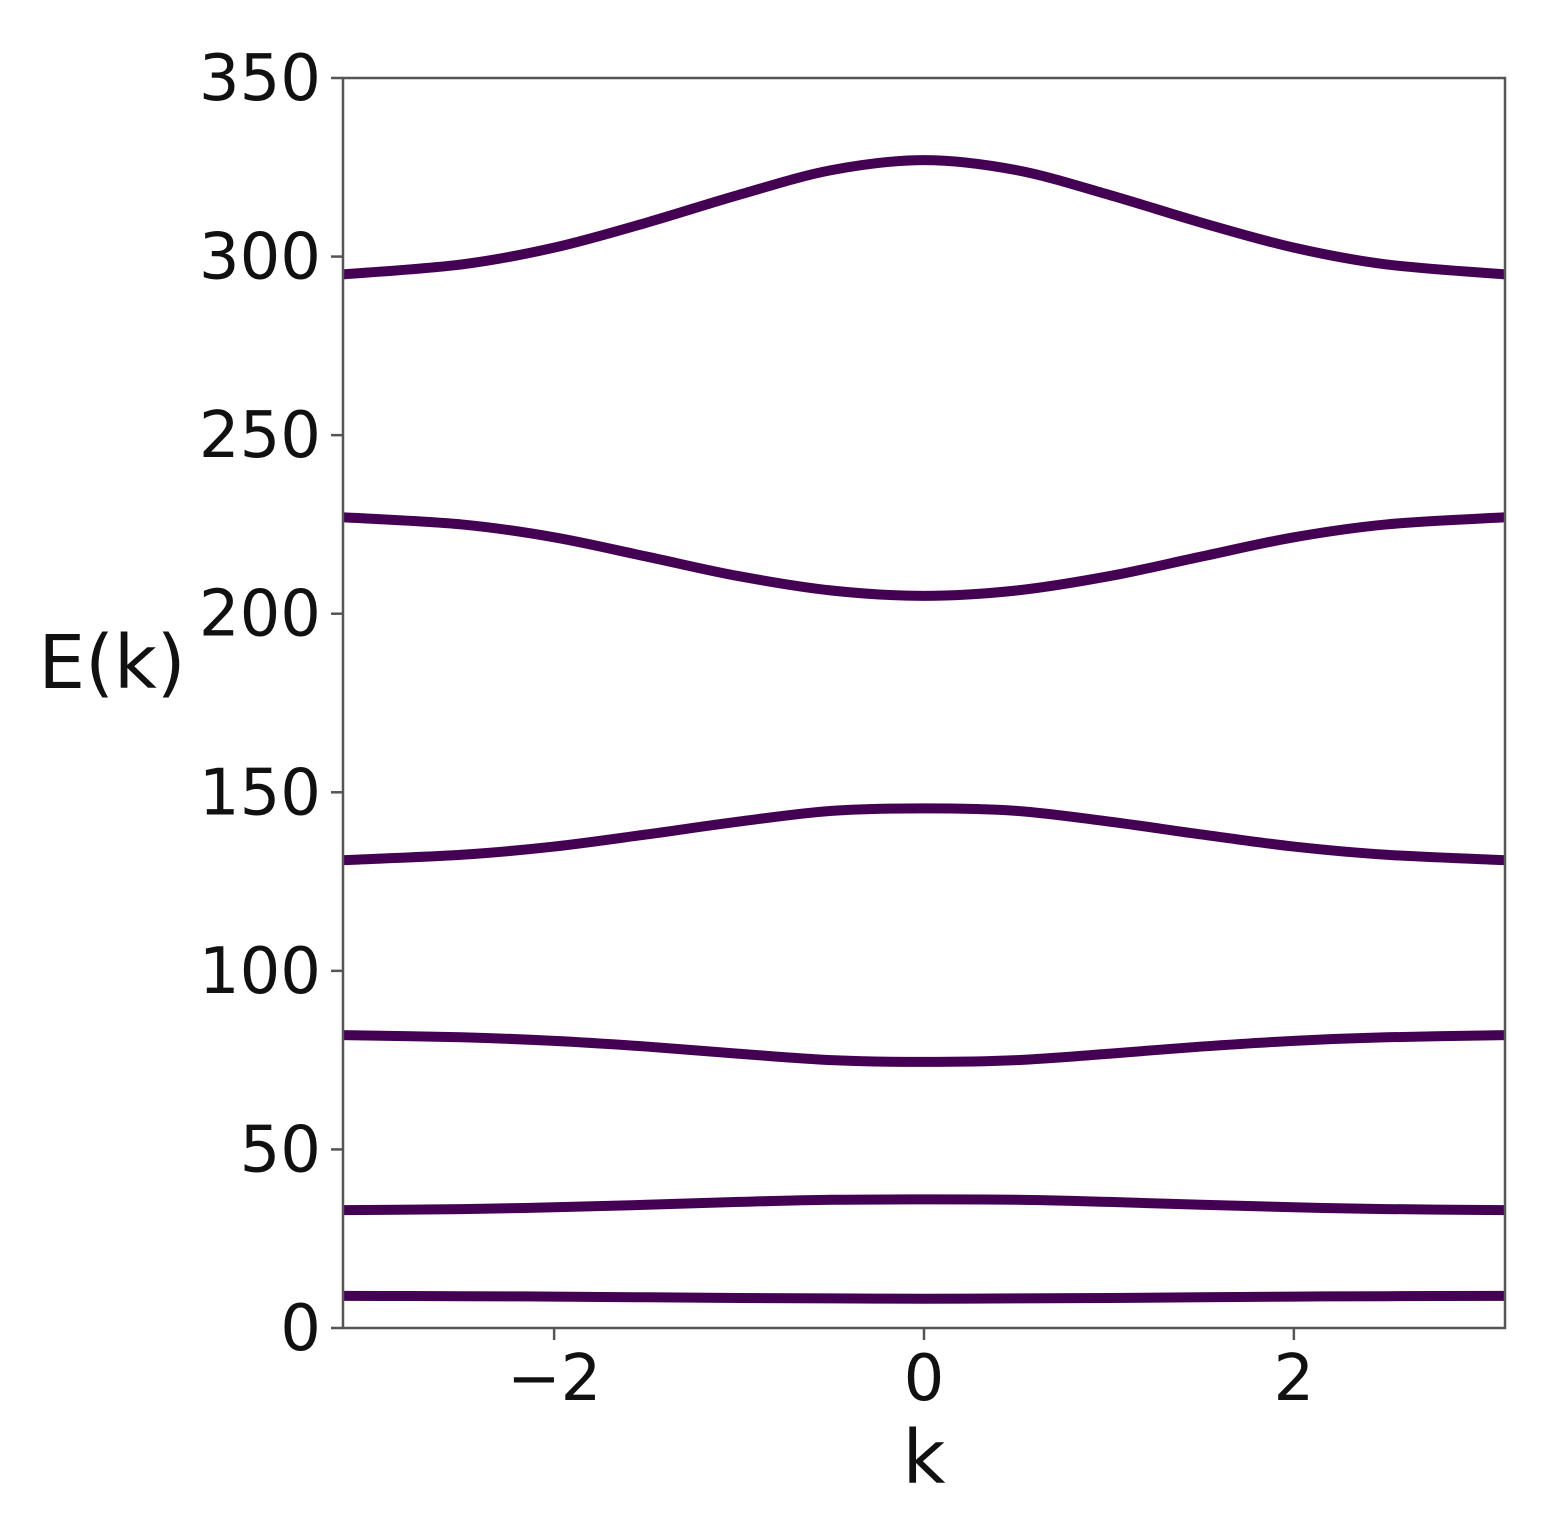 The width and height of the screenshot is (1544, 1522). What do you see at coordinates (260, 793) in the screenshot?
I see `y-tick-label: 150` at bounding box center [260, 793].